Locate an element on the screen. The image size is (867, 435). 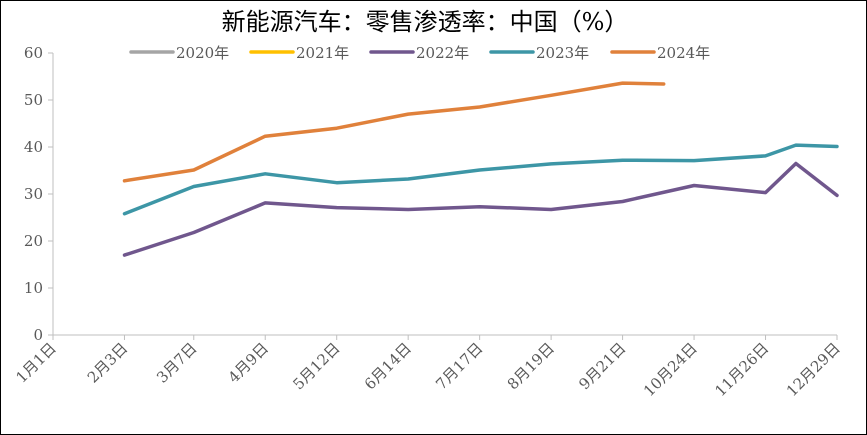
x-tick-label: 11月26日 is located at coordinates (741, 369).